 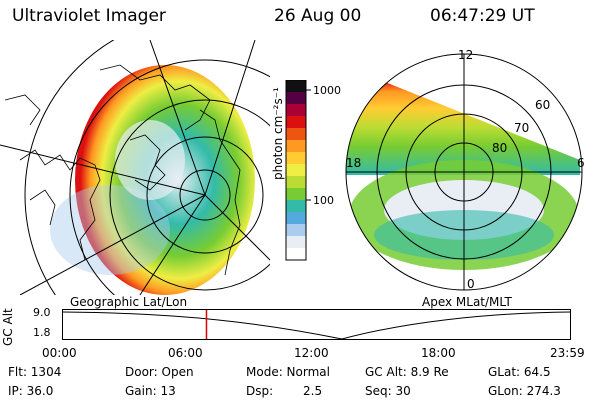 What do you see at coordinates (8, 327) in the screenshot?
I see `orbit-y-axis-label: GC Alt` at bounding box center [8, 327].